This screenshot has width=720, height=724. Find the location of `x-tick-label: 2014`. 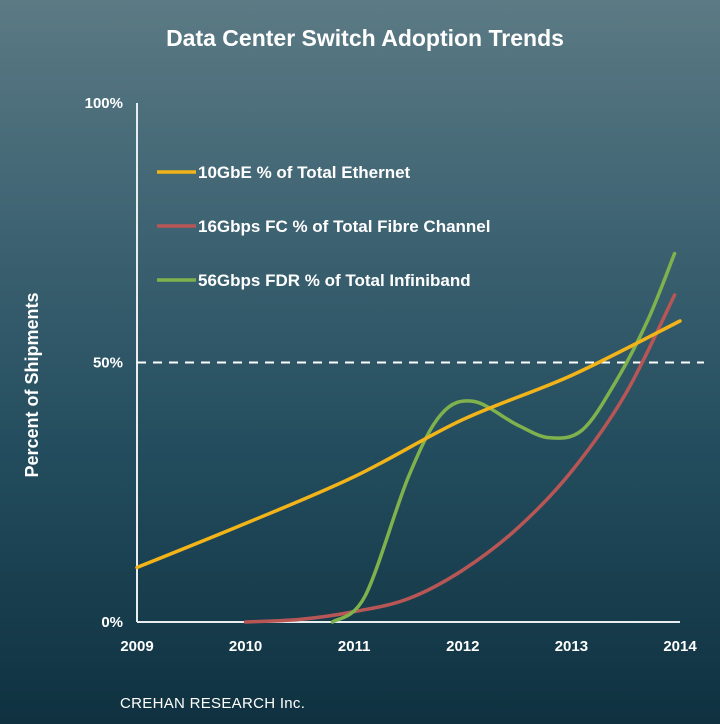

x-tick-label: 2014 is located at coordinates (680, 646).